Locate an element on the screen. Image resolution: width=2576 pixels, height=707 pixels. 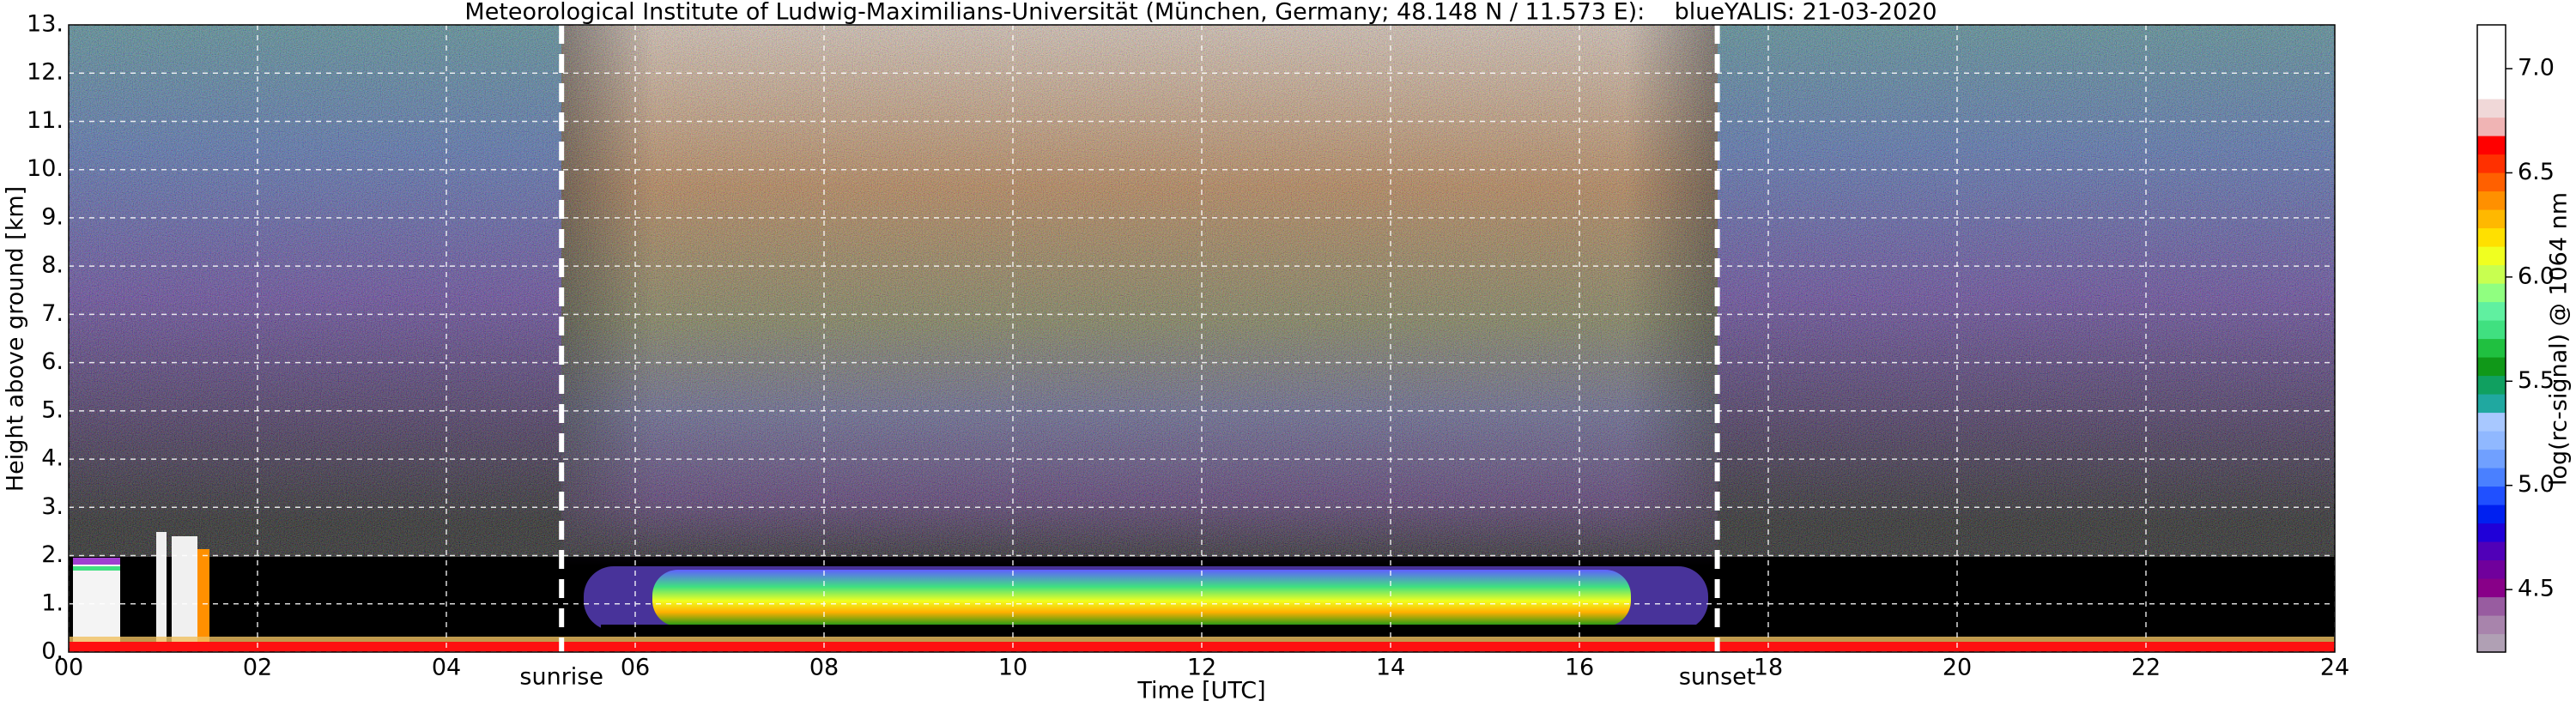
y-tick-label: 11. is located at coordinates (45, 120).